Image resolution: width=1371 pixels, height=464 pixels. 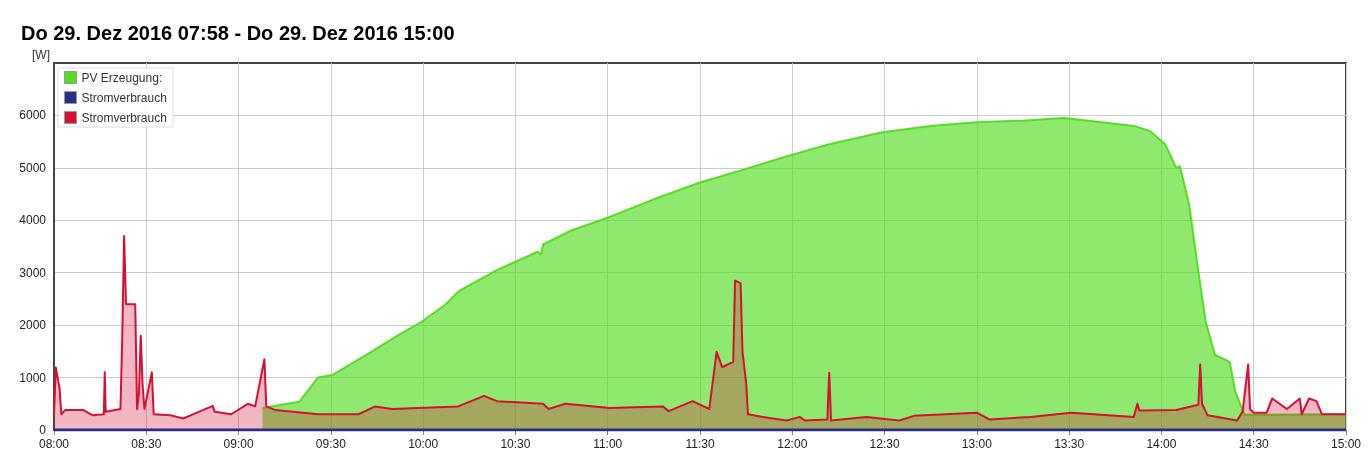 I want to click on x-tick-label: 13:30, so click(x=1069, y=444).